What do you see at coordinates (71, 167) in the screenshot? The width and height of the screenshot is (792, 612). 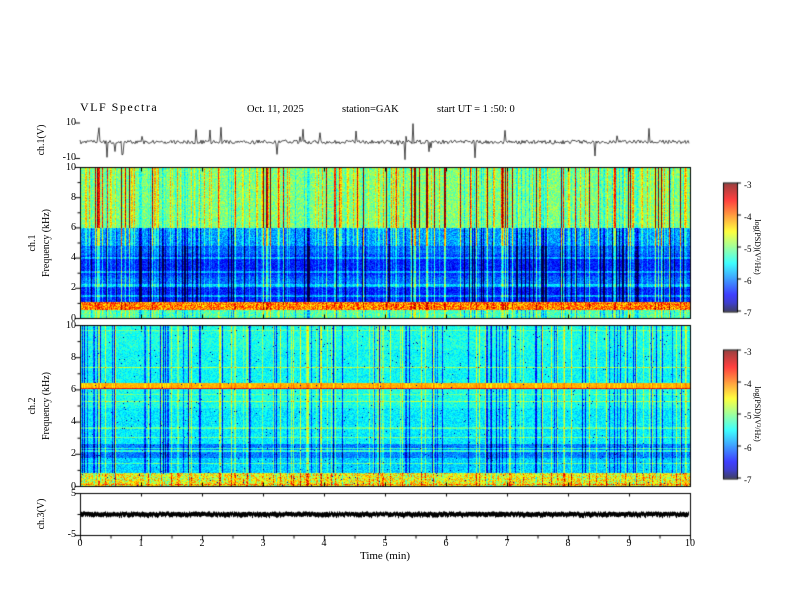 I see `ch1-spec-y-tick-10: 10` at bounding box center [71, 167].